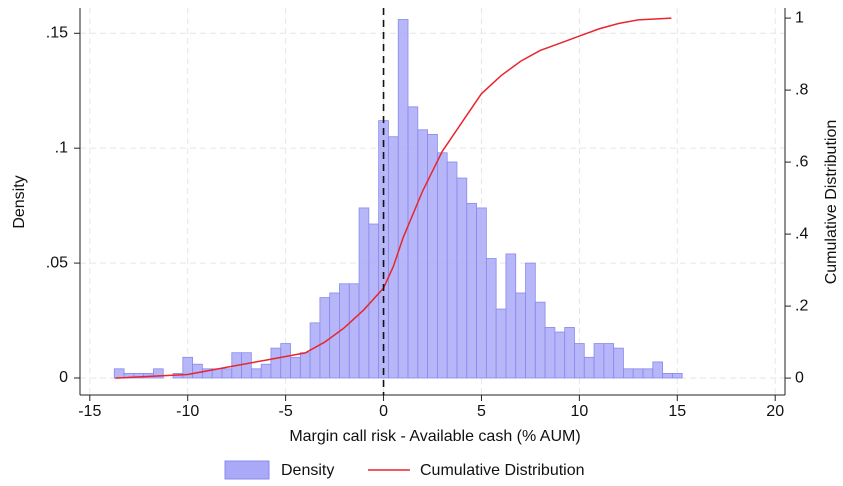  Describe the element at coordinates (799, 17) in the screenshot. I see `y2-tick-label: 1` at that location.